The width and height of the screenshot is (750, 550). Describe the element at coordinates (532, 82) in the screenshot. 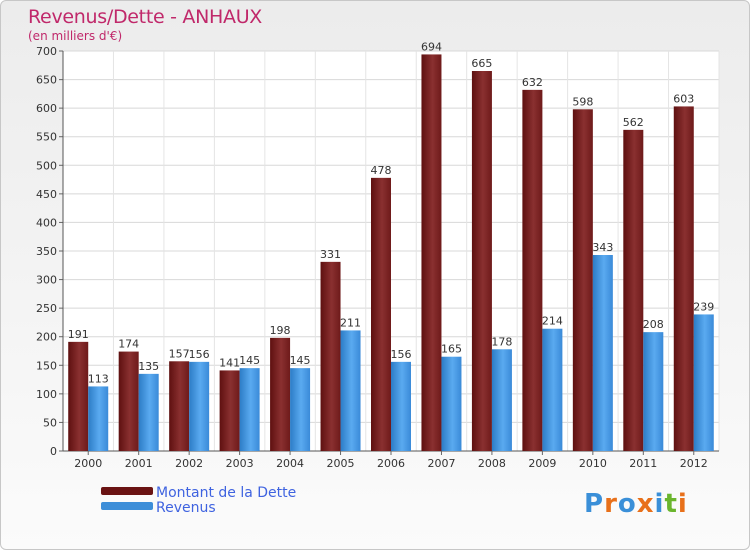

I see `data-label-debt: 632` at that location.